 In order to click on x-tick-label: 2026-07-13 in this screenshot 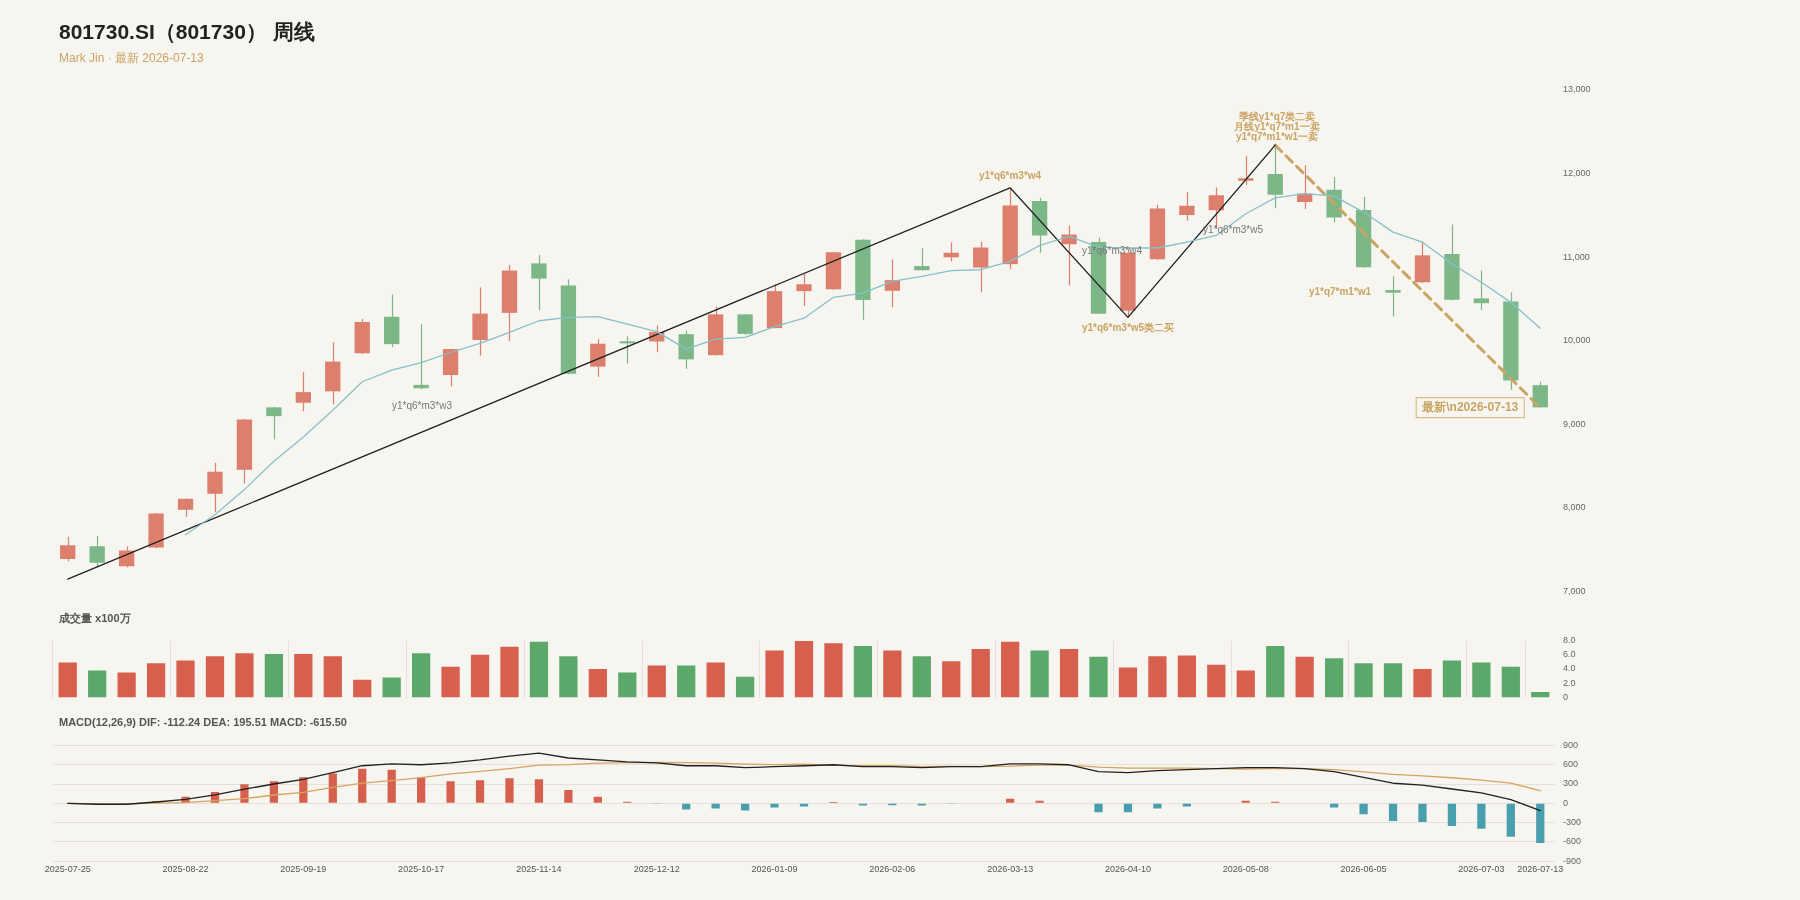, I will do `click(1540, 869)`.